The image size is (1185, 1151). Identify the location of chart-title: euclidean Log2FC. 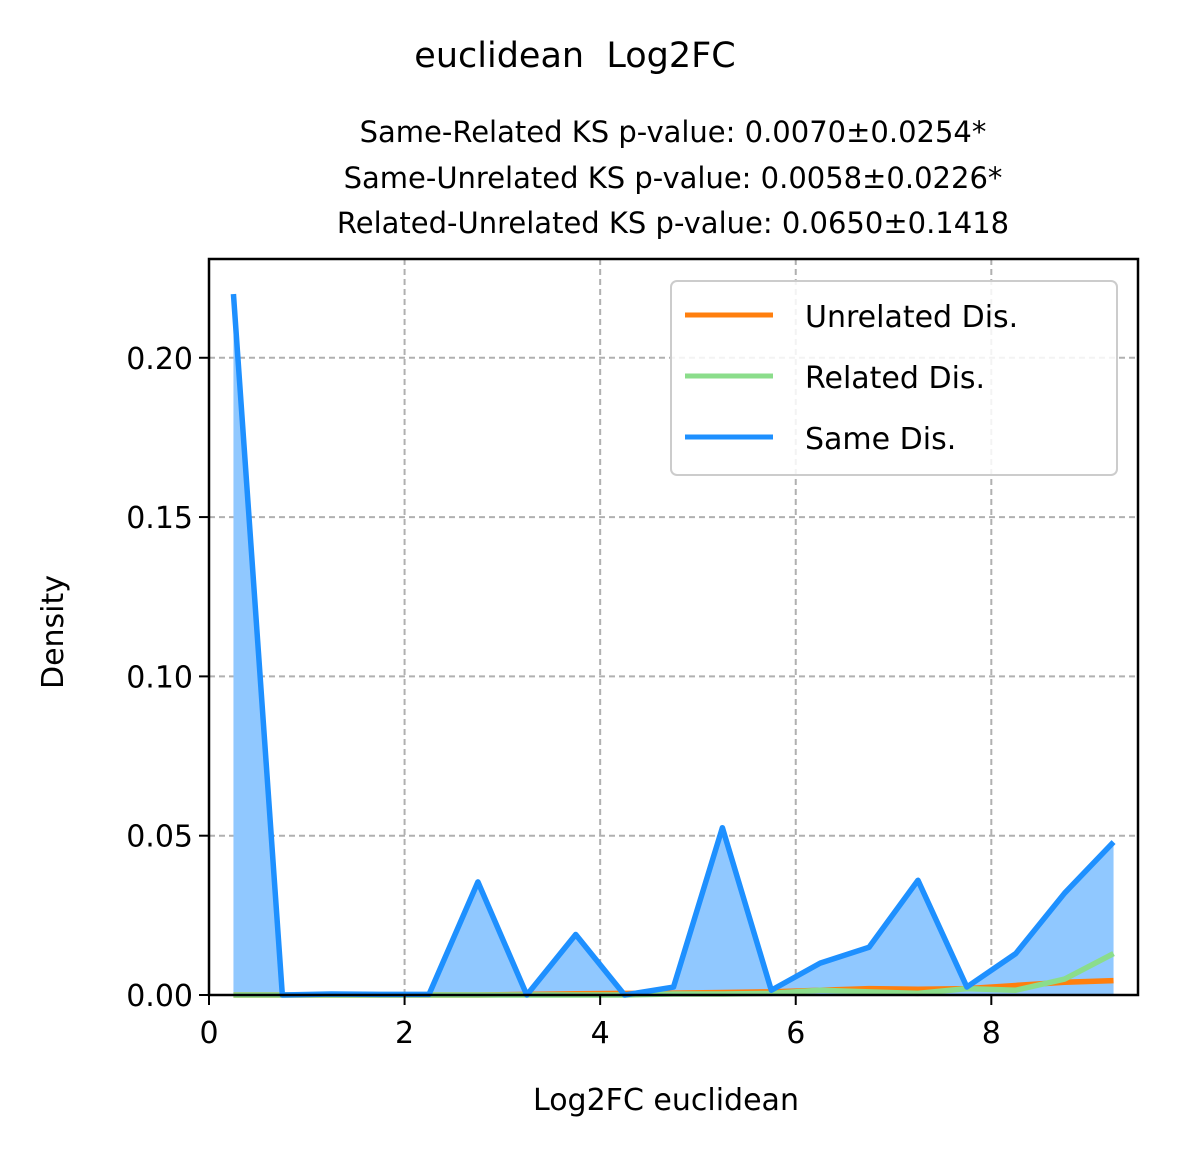
(574, 56).